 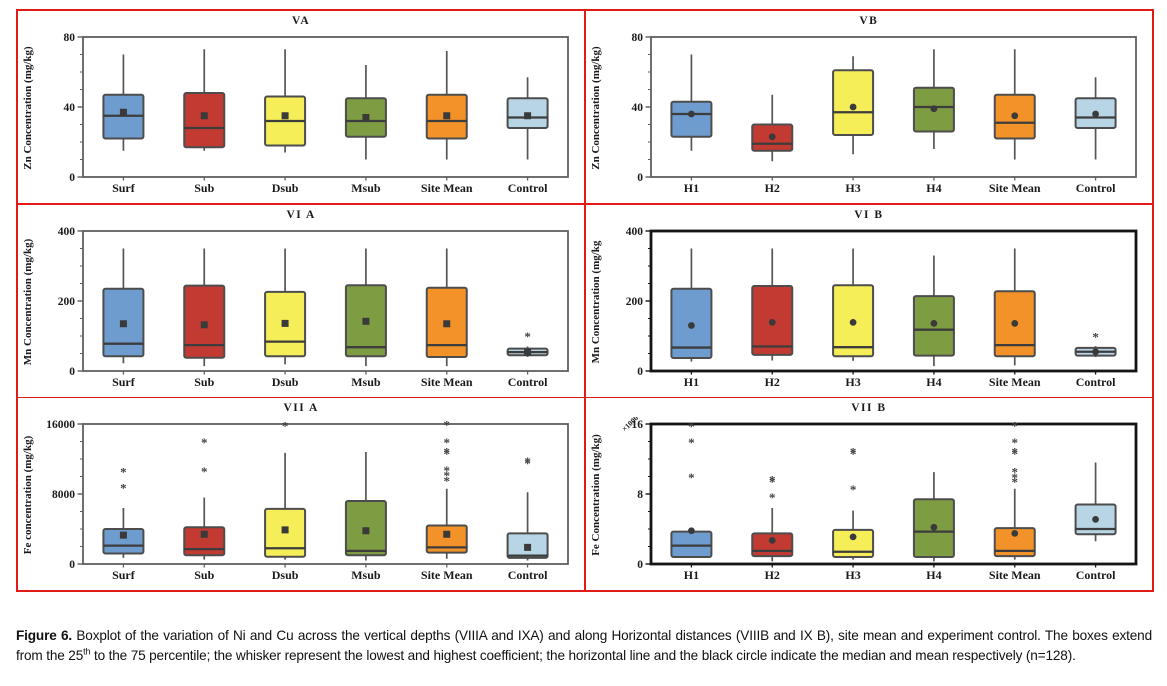 What do you see at coordinates (44, 635) in the screenshot?
I see `caption-label: Figure 6.` at bounding box center [44, 635].